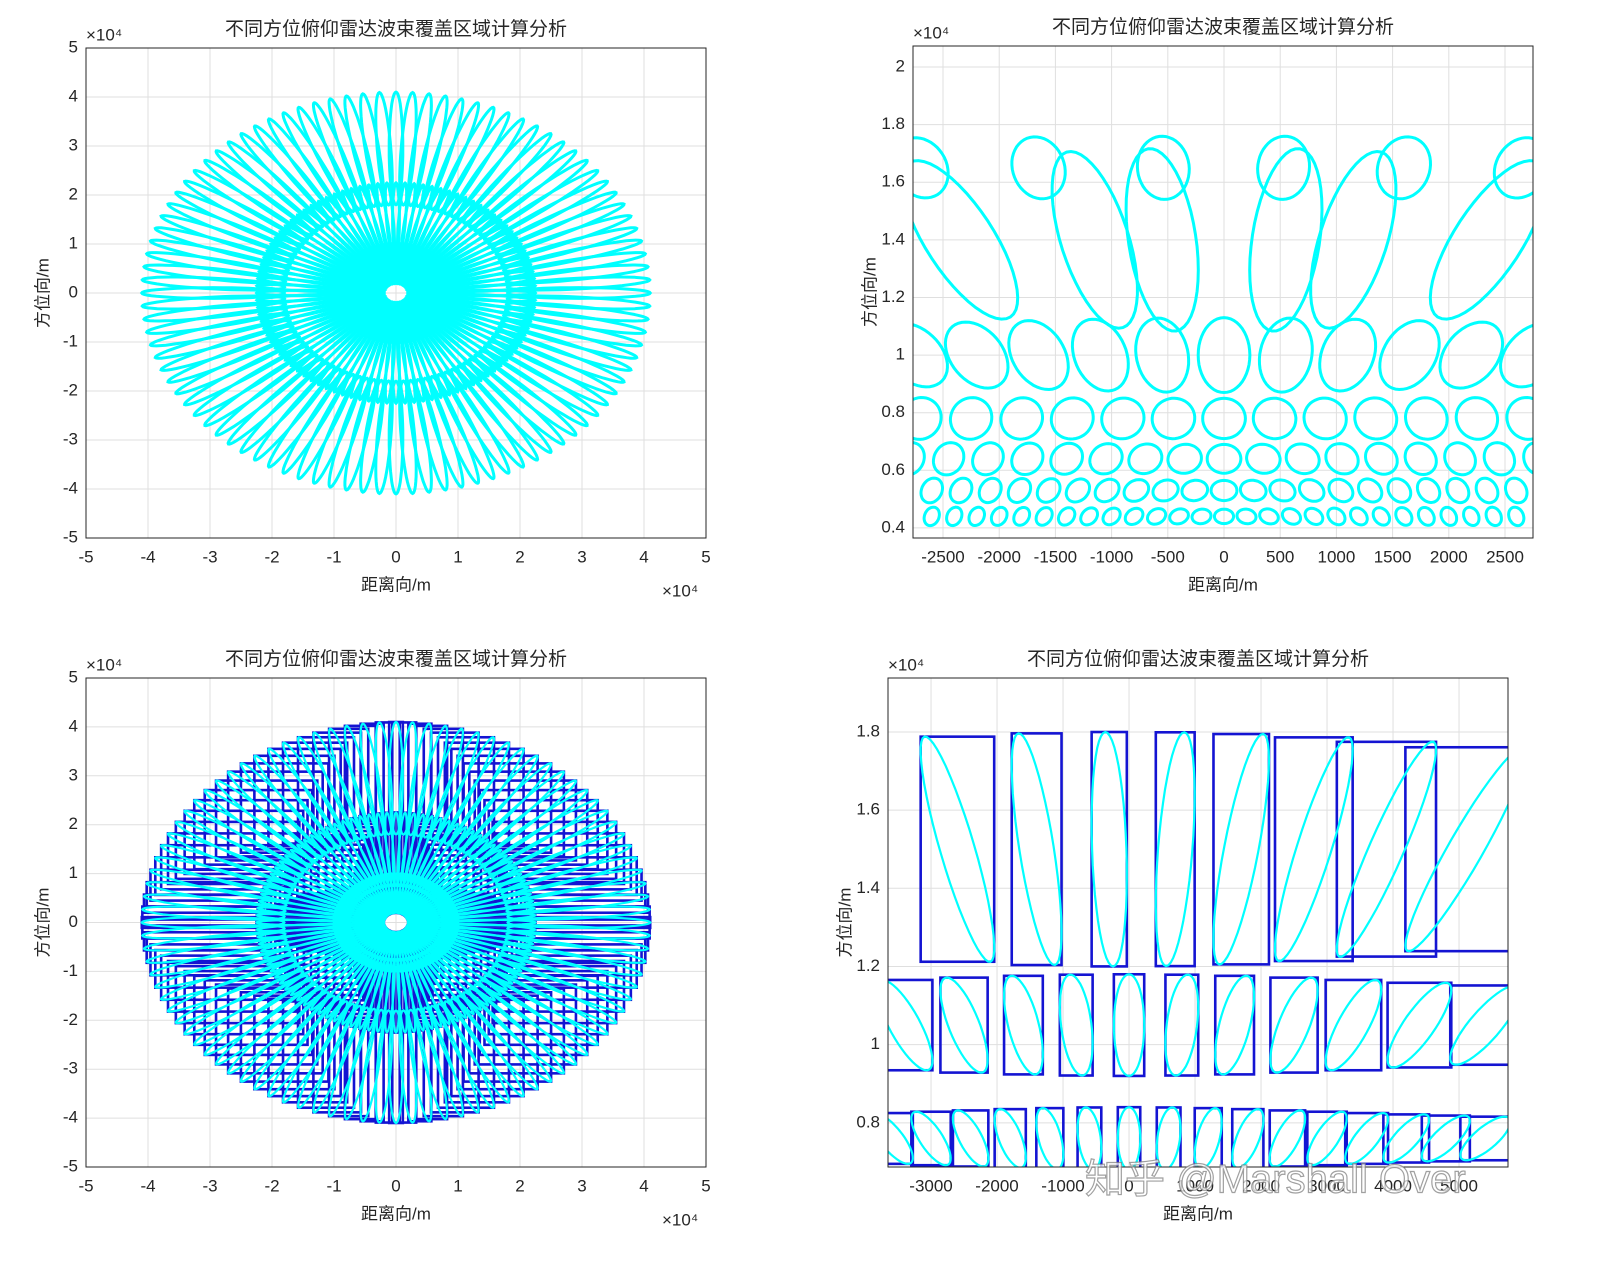 The image size is (1618, 1287). Describe the element at coordinates (519, 1185) in the screenshot. I see `x-tick-label: 2` at that location.